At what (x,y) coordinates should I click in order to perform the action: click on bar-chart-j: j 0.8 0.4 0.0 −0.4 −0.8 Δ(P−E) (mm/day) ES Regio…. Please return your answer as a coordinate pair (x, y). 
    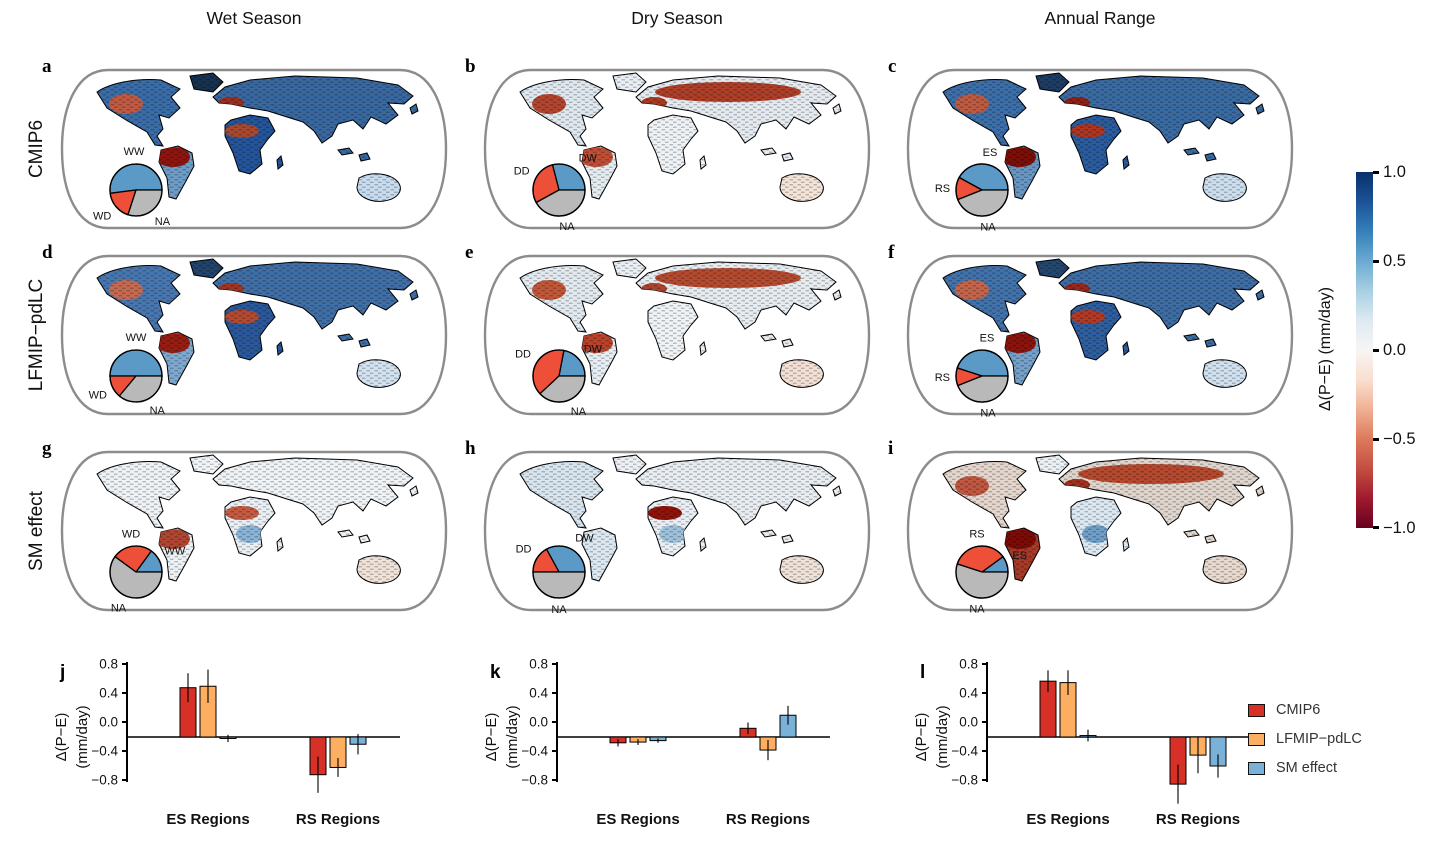
    Looking at the image, I should click on (258, 739).